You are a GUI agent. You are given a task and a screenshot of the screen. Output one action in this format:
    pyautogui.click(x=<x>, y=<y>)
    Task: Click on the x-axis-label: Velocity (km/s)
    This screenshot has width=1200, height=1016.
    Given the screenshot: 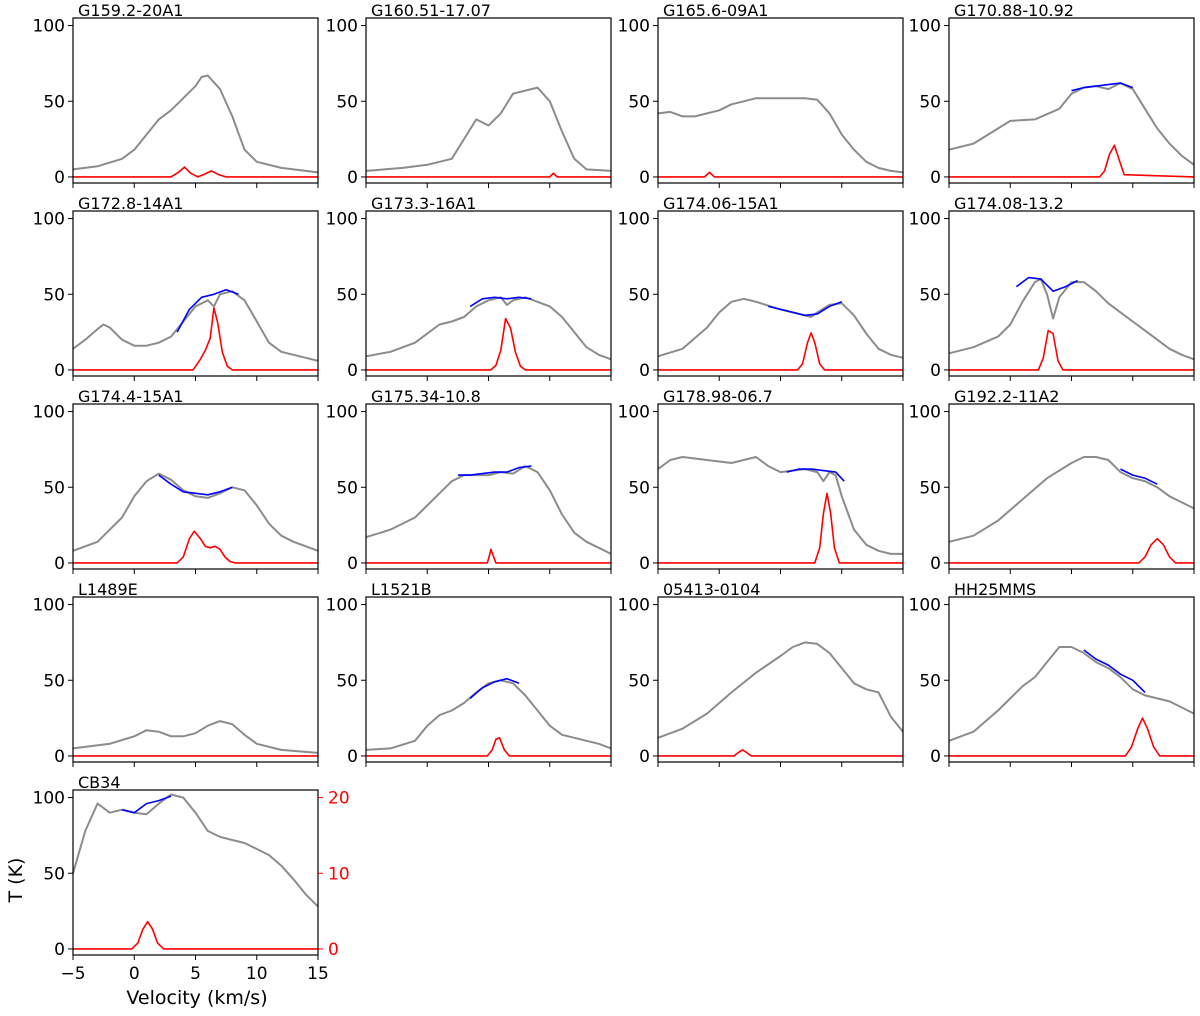 What is the action you would take?
    pyautogui.click(x=196, y=998)
    